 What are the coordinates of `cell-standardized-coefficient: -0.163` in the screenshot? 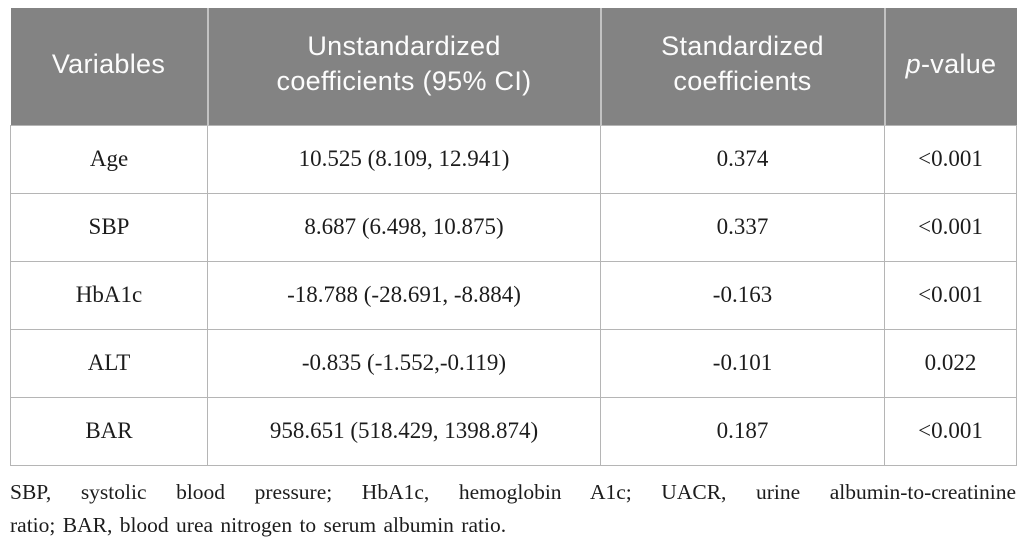 It's located at (742, 295).